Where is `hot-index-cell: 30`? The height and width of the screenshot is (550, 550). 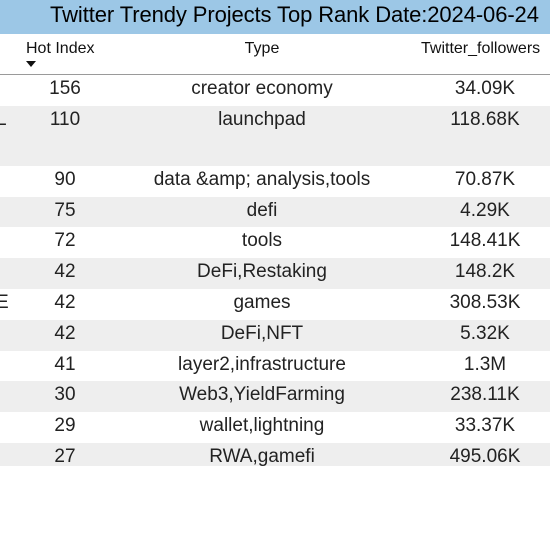 hot-index-cell: 30 is located at coordinates (65, 395).